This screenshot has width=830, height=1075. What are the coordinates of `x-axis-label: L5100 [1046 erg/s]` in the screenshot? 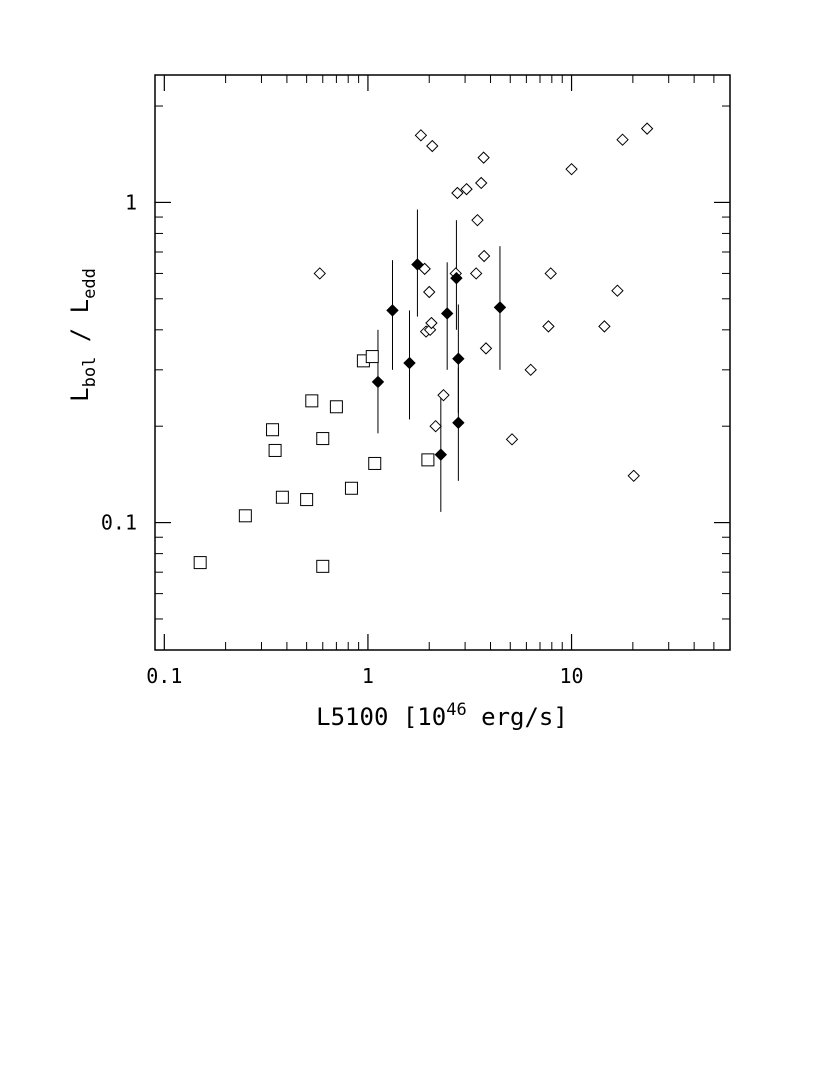 It's located at (442, 715).